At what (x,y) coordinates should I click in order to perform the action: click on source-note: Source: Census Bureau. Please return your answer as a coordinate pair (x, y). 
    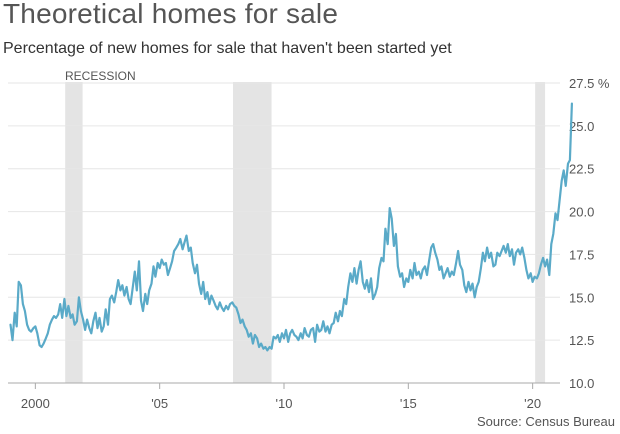
    Looking at the image, I should click on (545, 421).